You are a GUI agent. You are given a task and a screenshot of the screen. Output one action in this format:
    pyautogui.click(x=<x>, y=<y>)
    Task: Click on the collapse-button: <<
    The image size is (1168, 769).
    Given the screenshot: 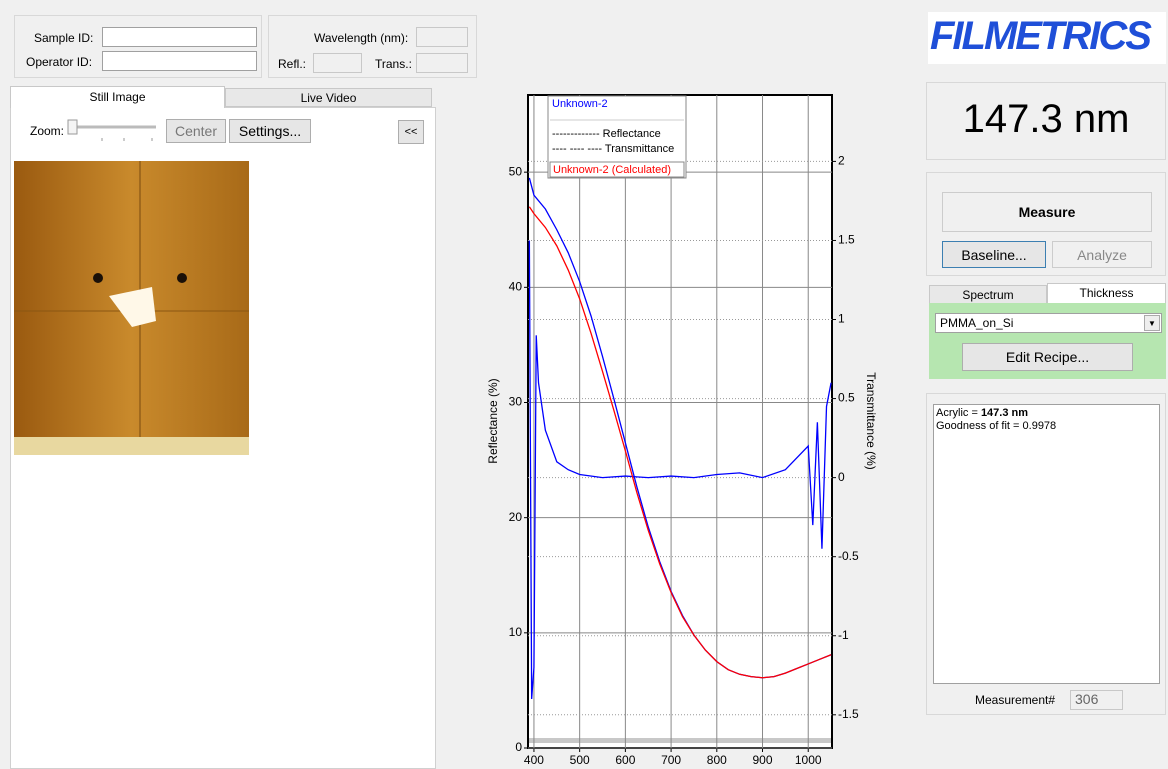 What is the action you would take?
    pyautogui.click(x=411, y=132)
    